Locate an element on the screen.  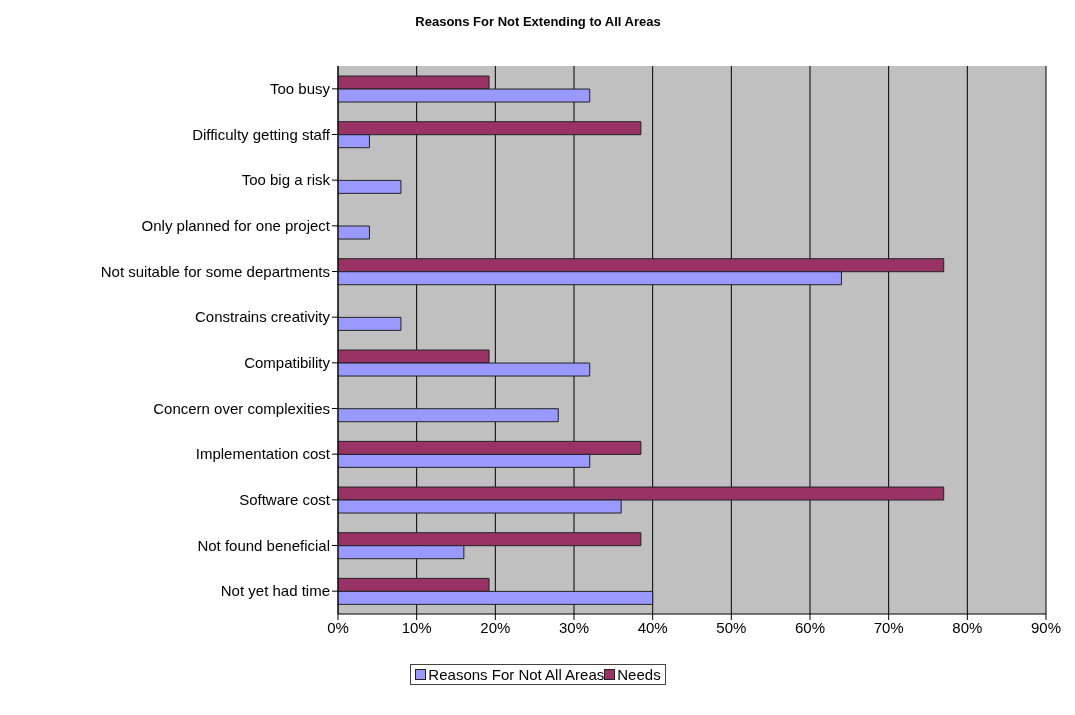
x-tick-label: 40% is located at coordinates (652, 627).